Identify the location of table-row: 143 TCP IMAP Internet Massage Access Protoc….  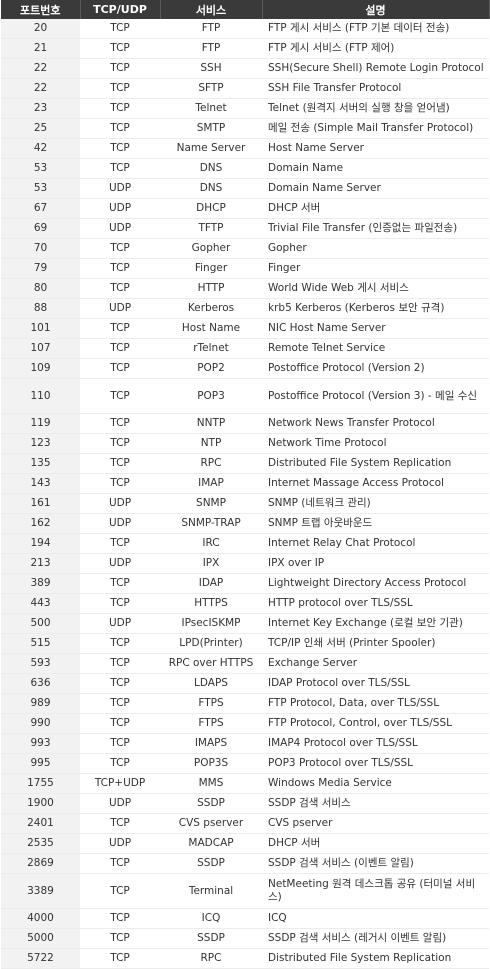
(245, 483).